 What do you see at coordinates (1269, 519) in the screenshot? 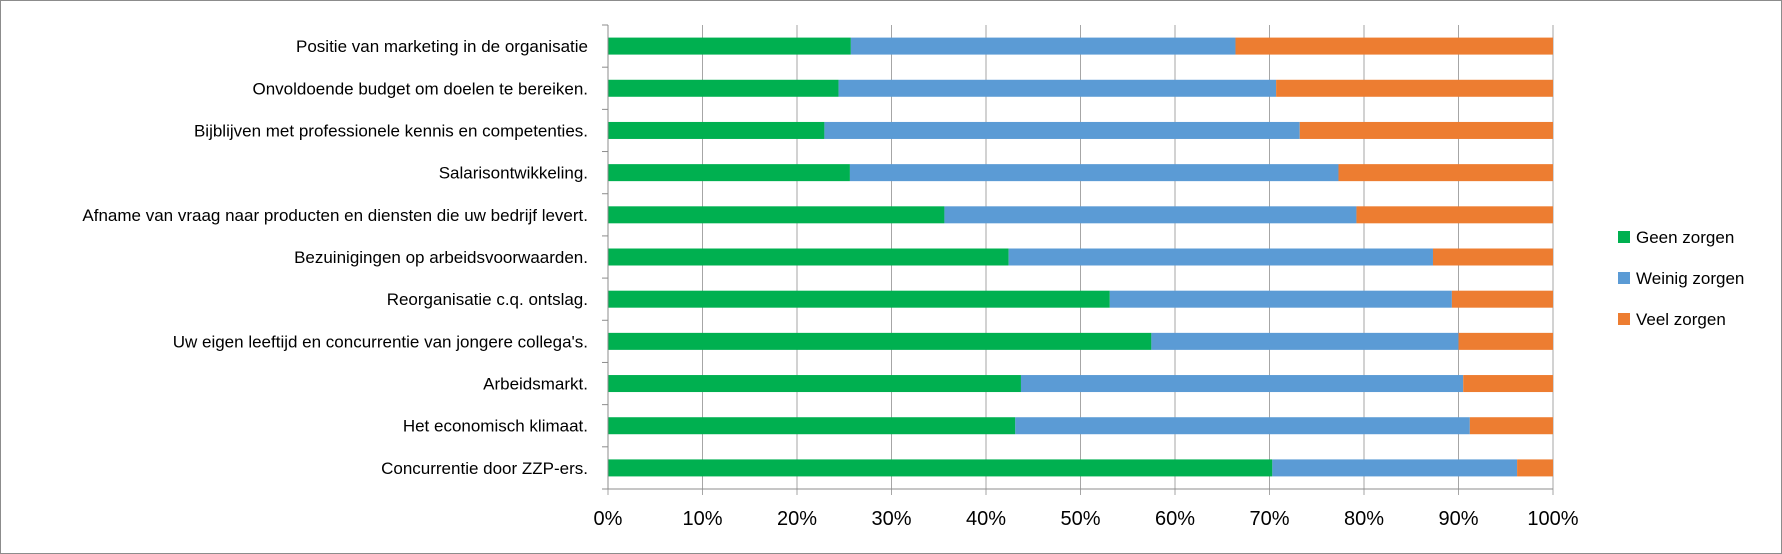
I see `x-tick-label: 70%` at bounding box center [1269, 519].